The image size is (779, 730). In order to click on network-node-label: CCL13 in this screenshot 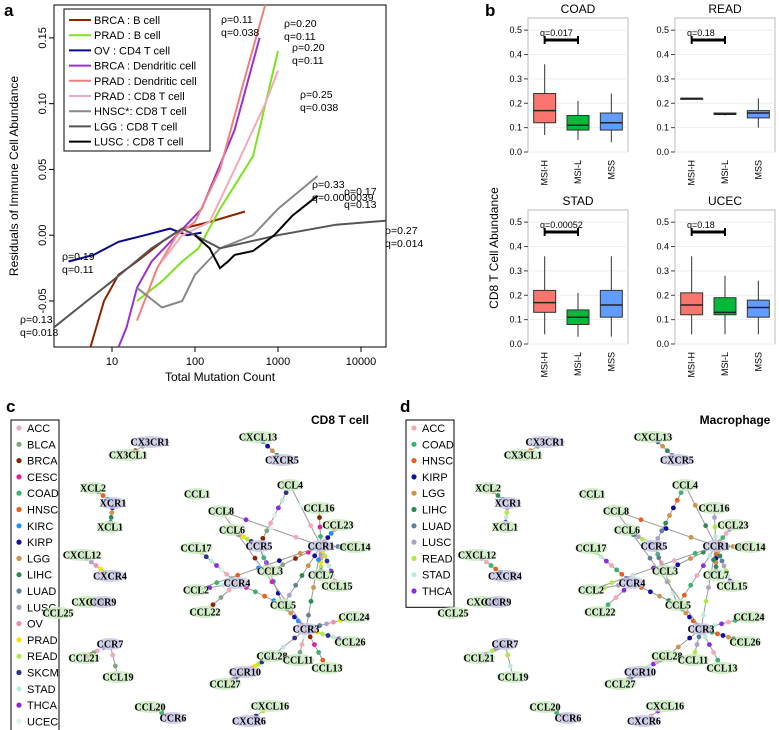, I will do `click(326, 669)`.